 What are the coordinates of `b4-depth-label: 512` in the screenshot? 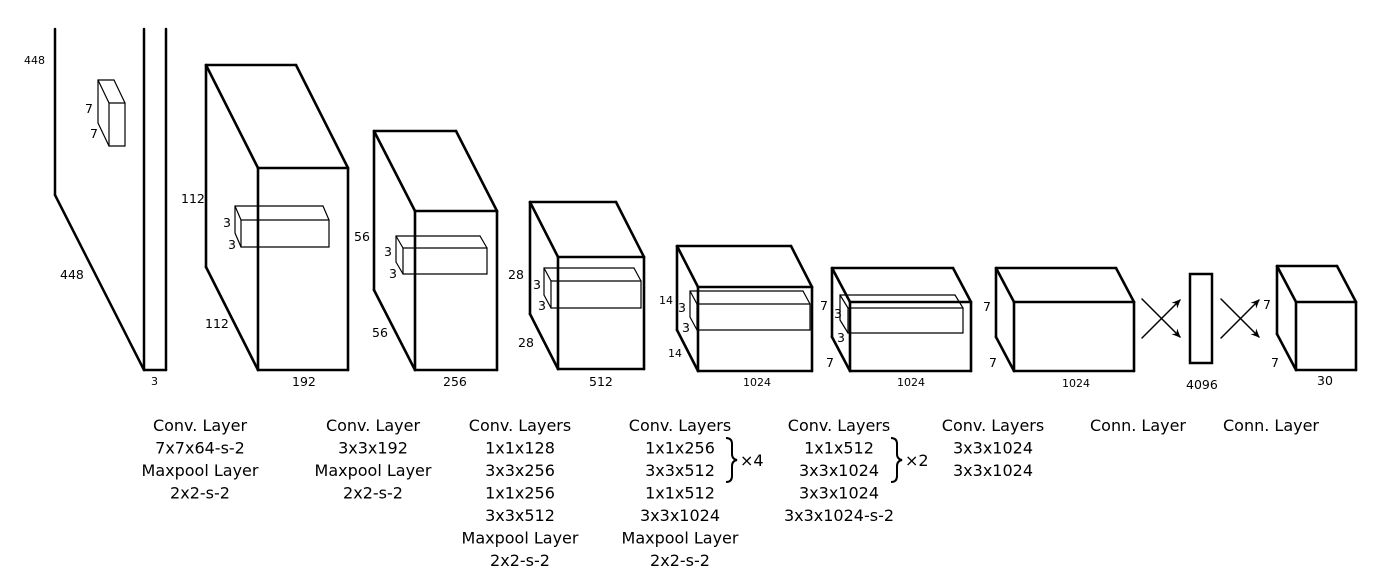 It's located at (601, 381).